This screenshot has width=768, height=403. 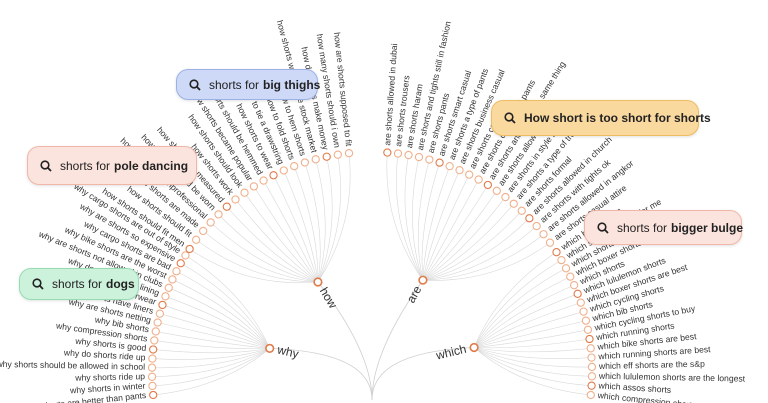 What do you see at coordinates (79, 284) in the screenshot?
I see `callout: shorts for dogs` at bounding box center [79, 284].